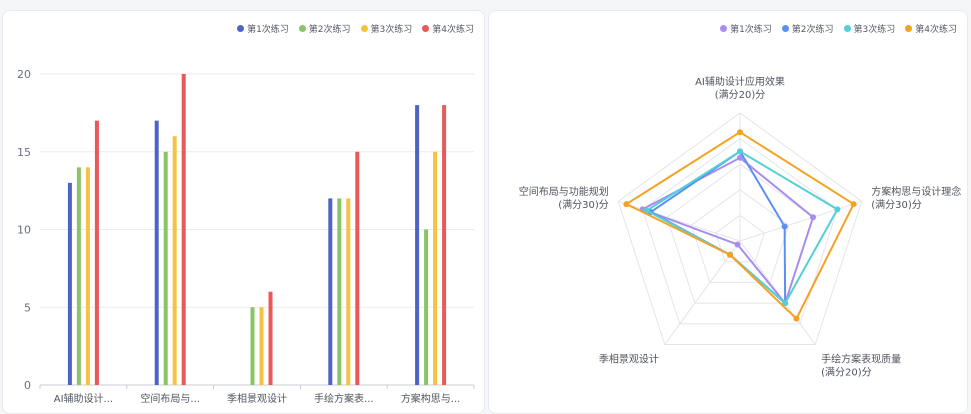  What do you see at coordinates (629, 359) in the screenshot?
I see `radar-indicator-name: 季相景观设计` at bounding box center [629, 359].